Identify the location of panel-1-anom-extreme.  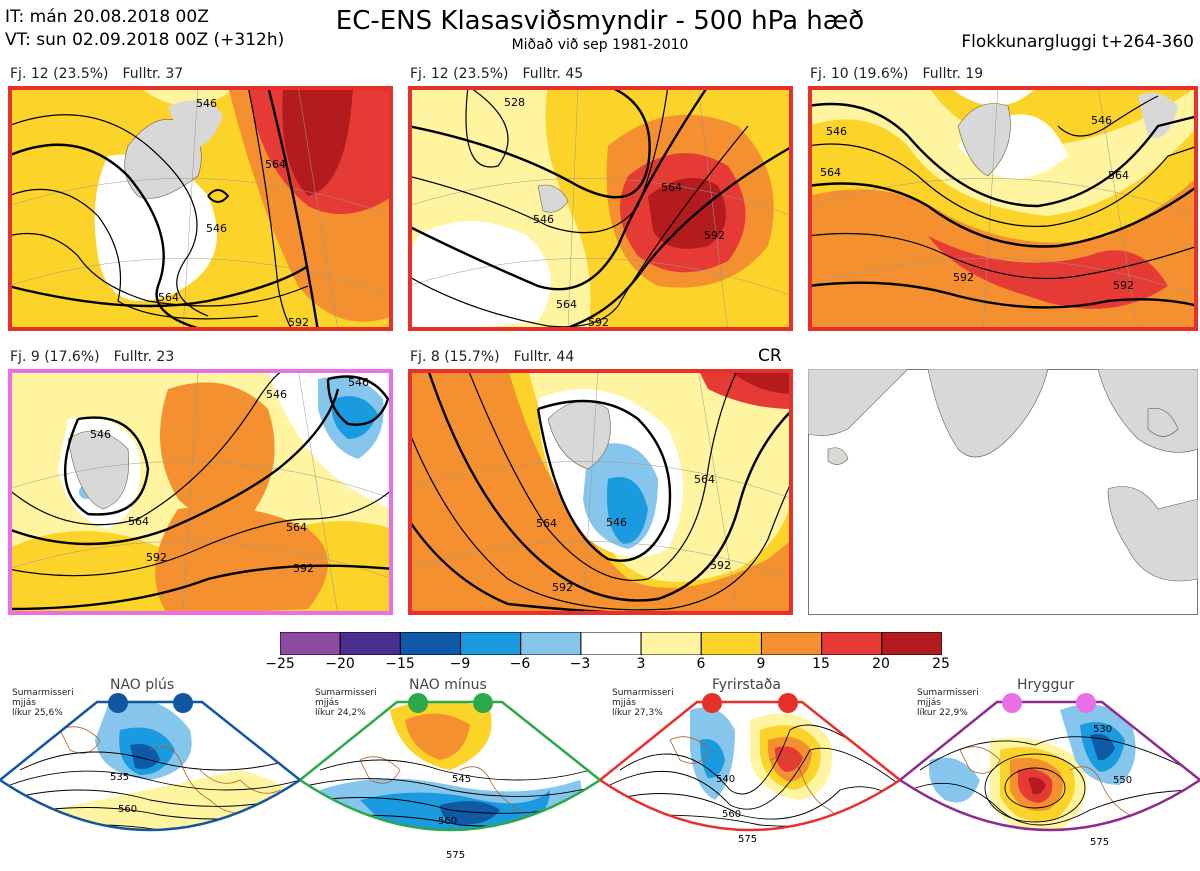
(317, 141).